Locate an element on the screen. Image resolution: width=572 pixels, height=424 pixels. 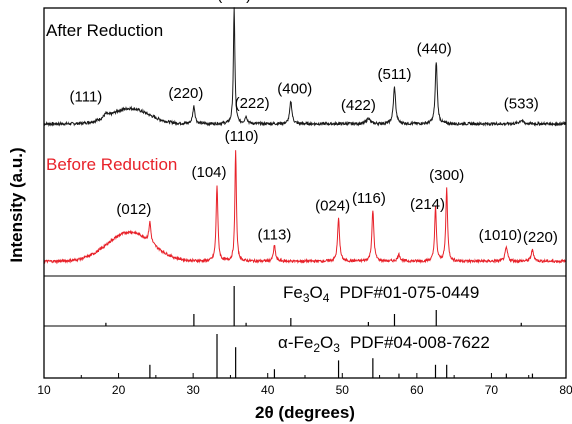
hematite-reference-sticks is located at coordinates (341, 356).